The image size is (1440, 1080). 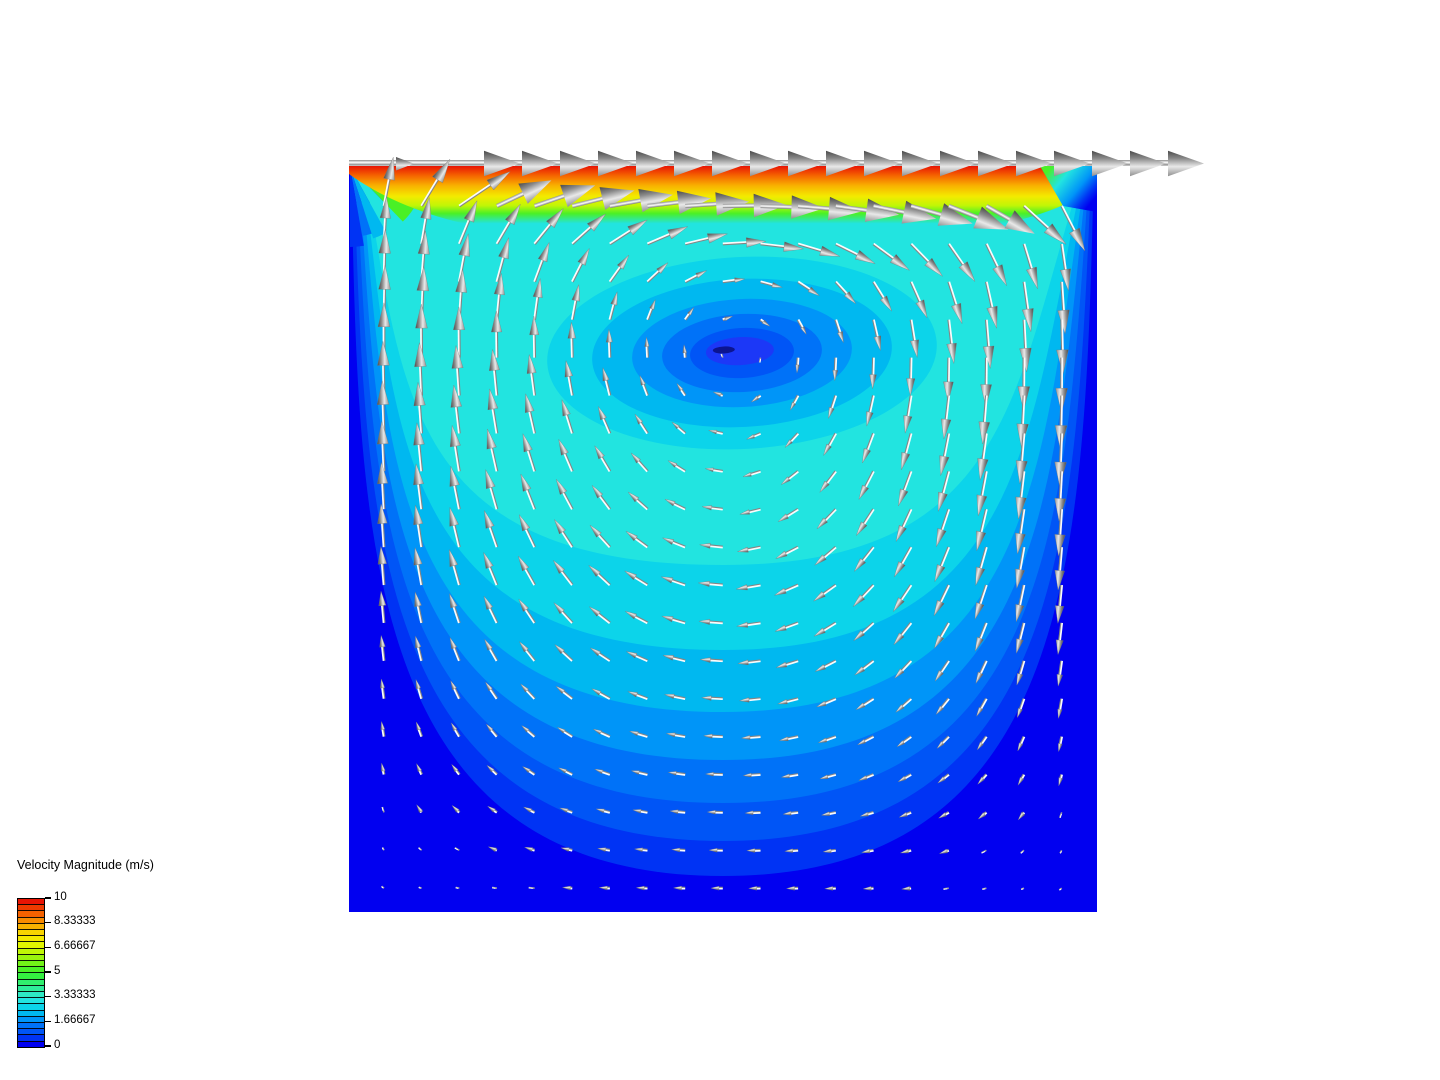 What do you see at coordinates (742, 353) in the screenshot?
I see `vortex-rings` at bounding box center [742, 353].